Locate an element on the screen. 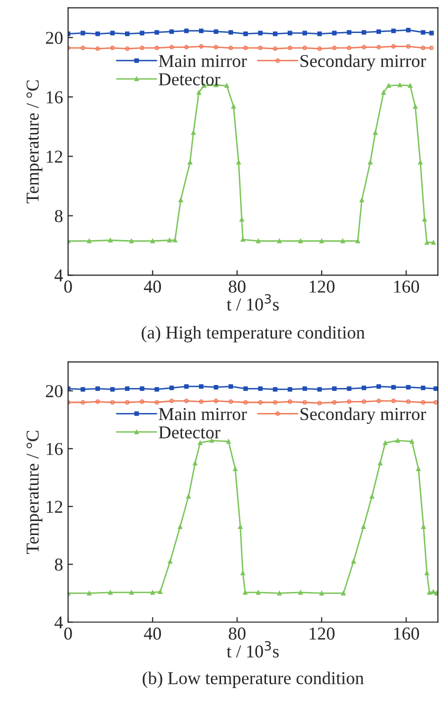 This screenshot has height=711, width=445. x-tick-label: 160 is located at coordinates (407, 634).